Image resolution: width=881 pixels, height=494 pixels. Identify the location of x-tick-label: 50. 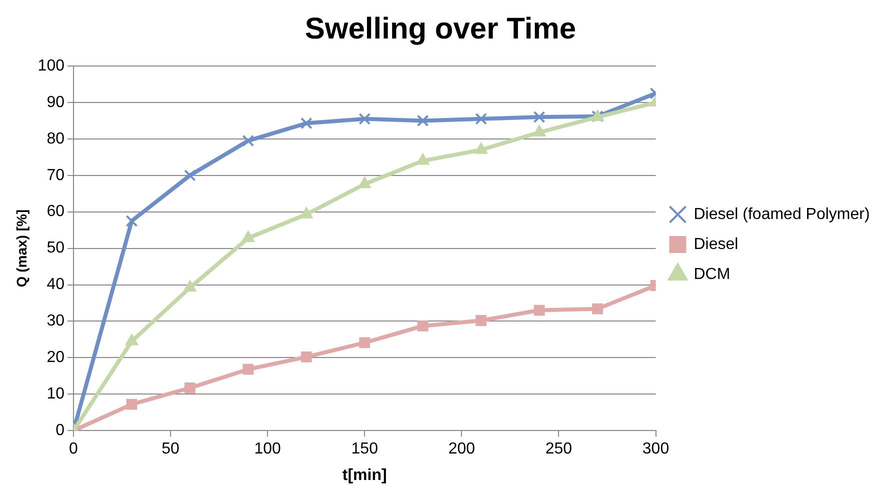
(171, 449).